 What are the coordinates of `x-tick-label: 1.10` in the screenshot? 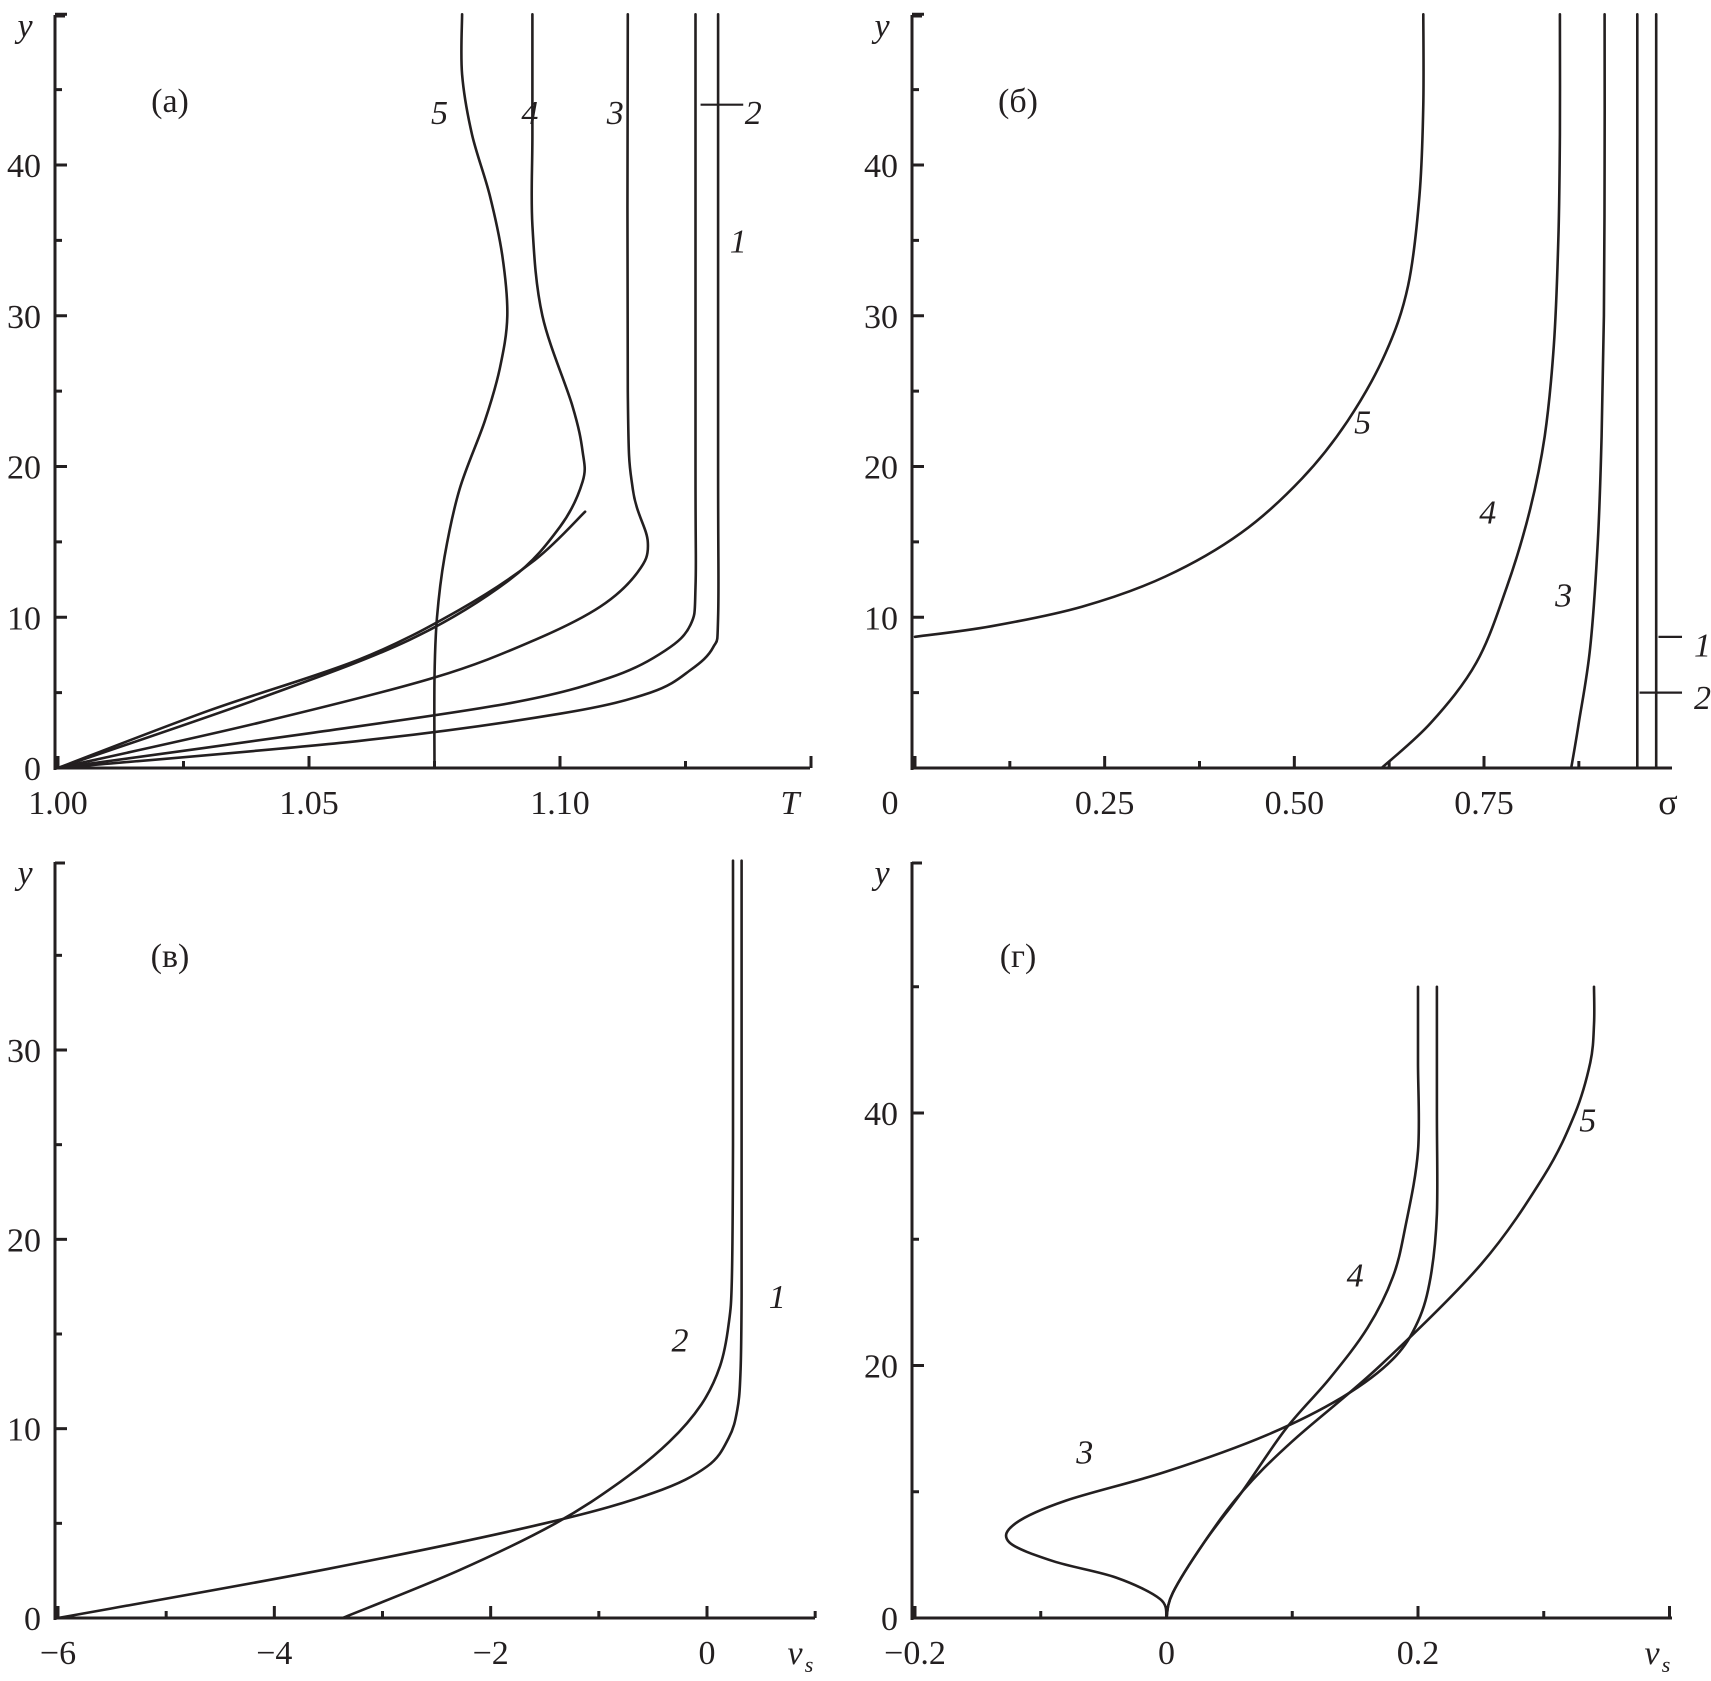 It's located at (560, 803).